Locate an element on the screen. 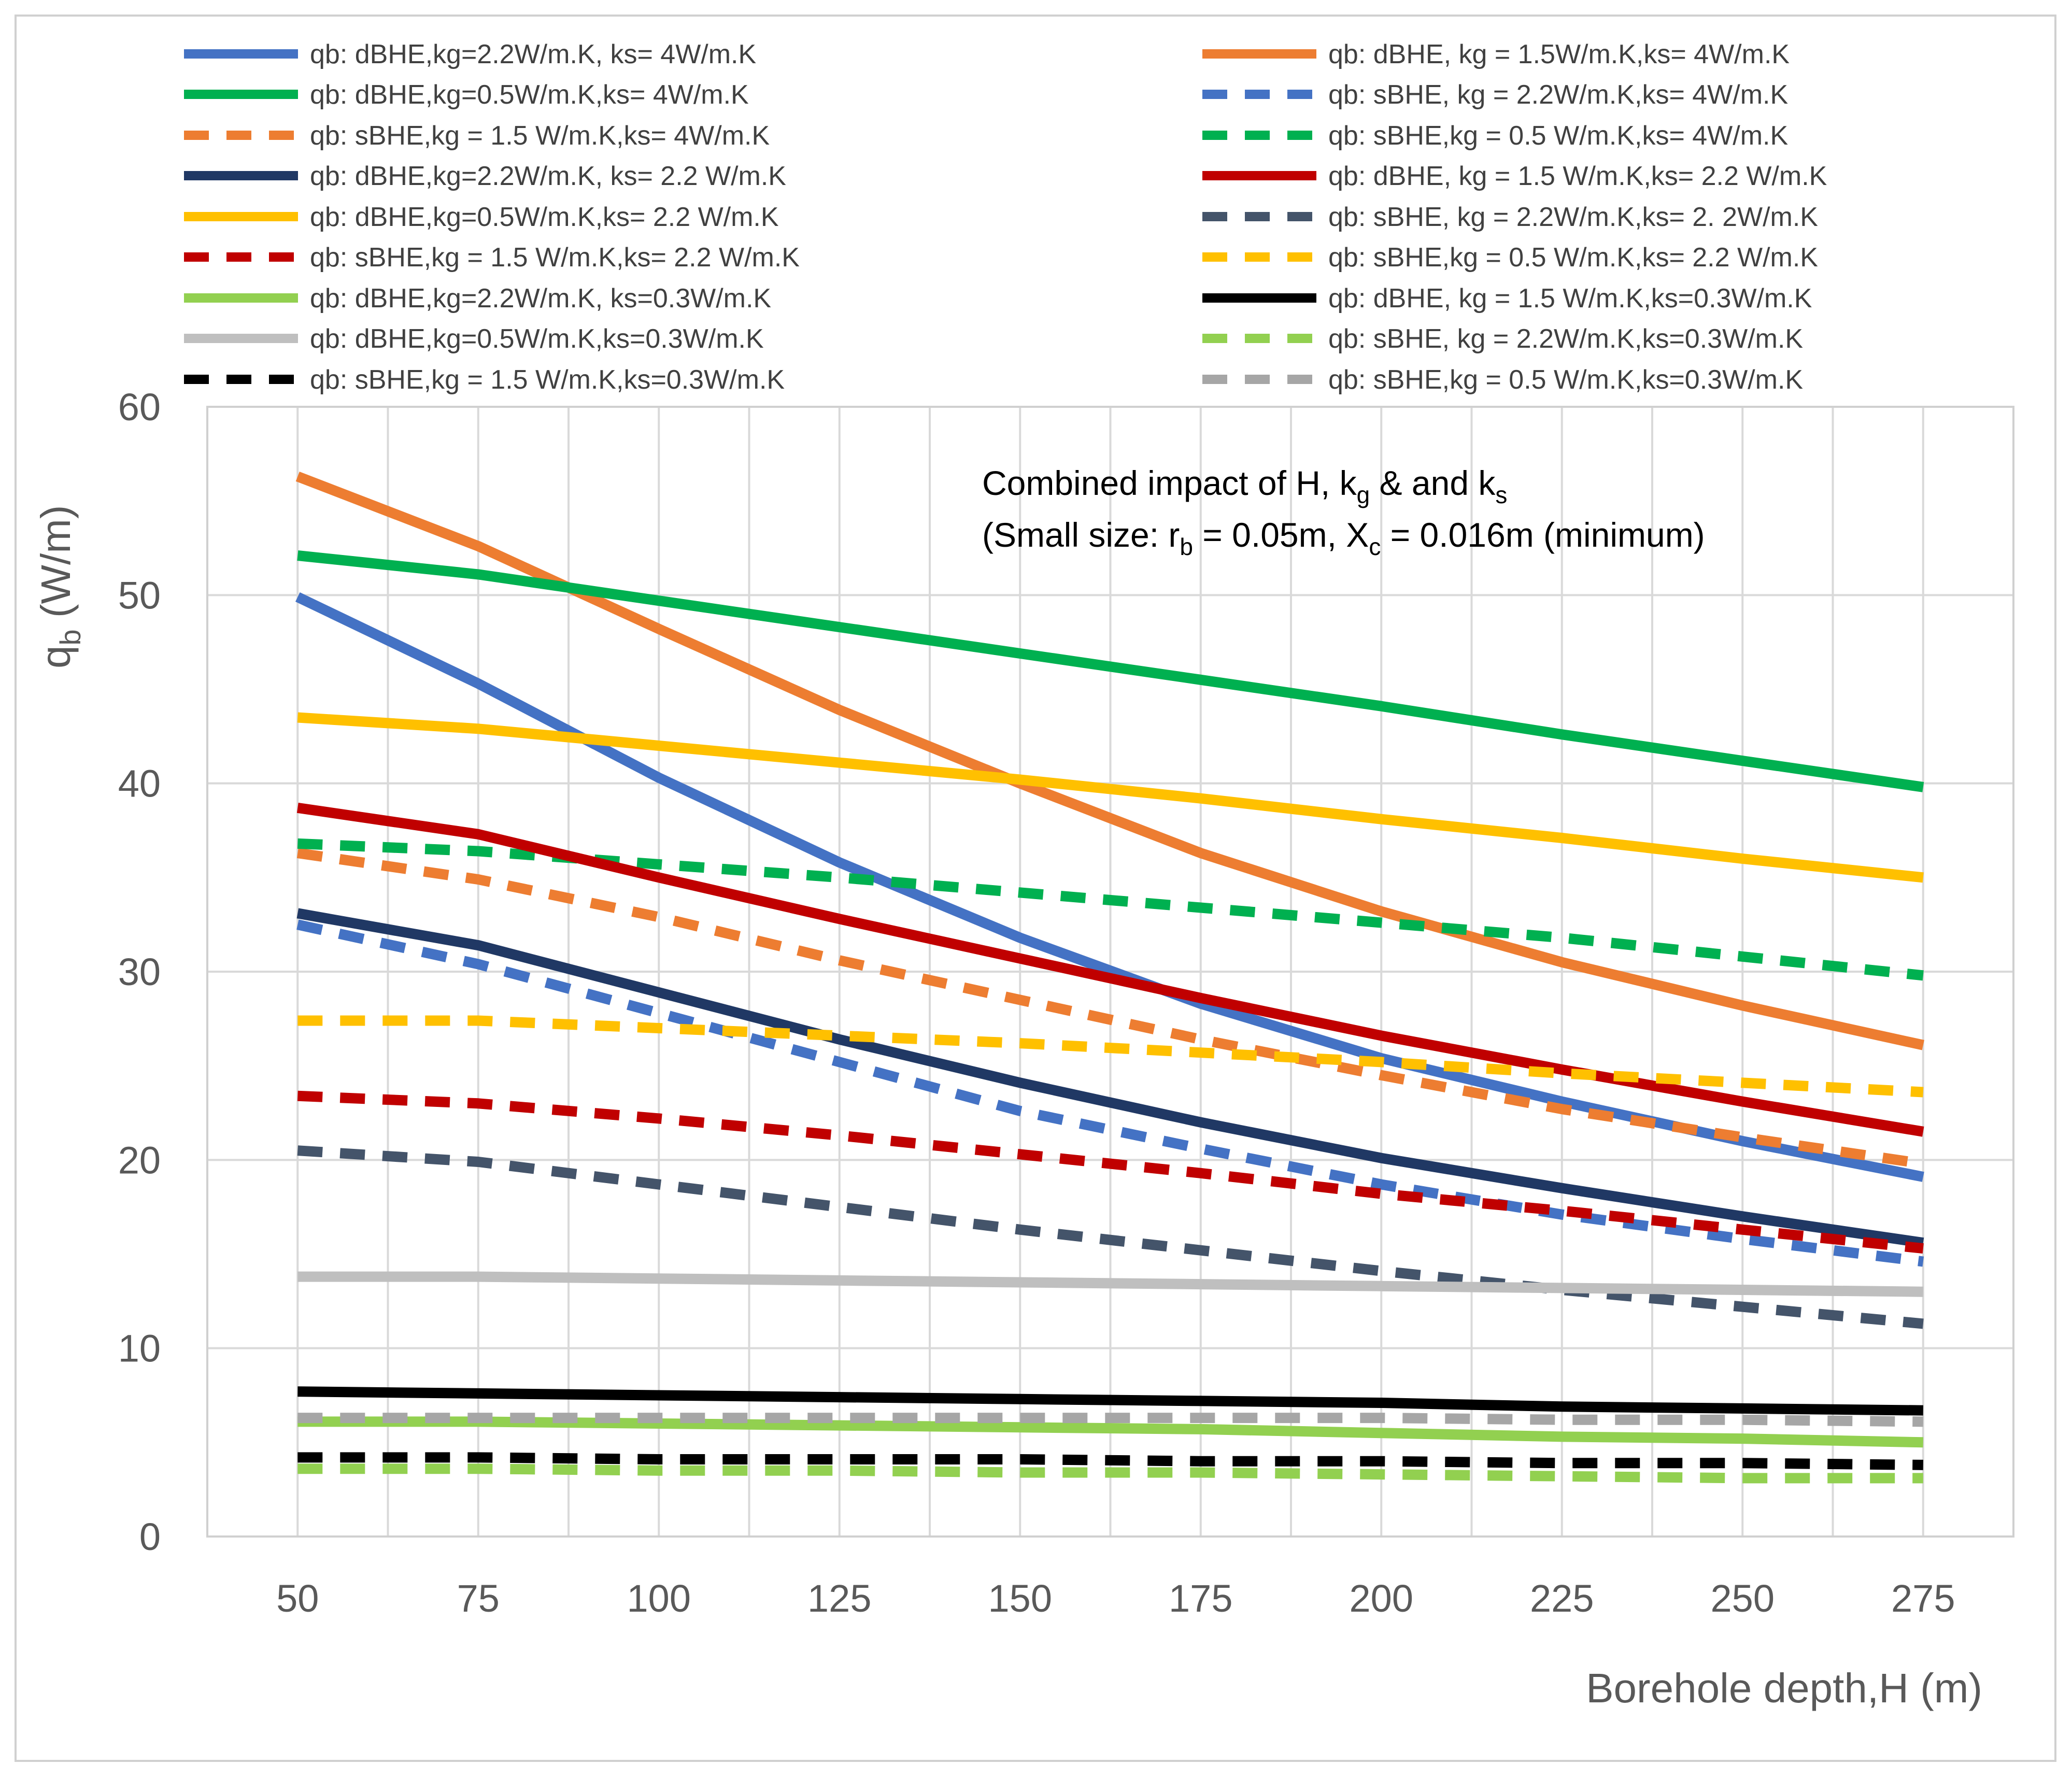 This screenshot has width=2072, height=1778. y-tick-label: 0 is located at coordinates (150, 1537).